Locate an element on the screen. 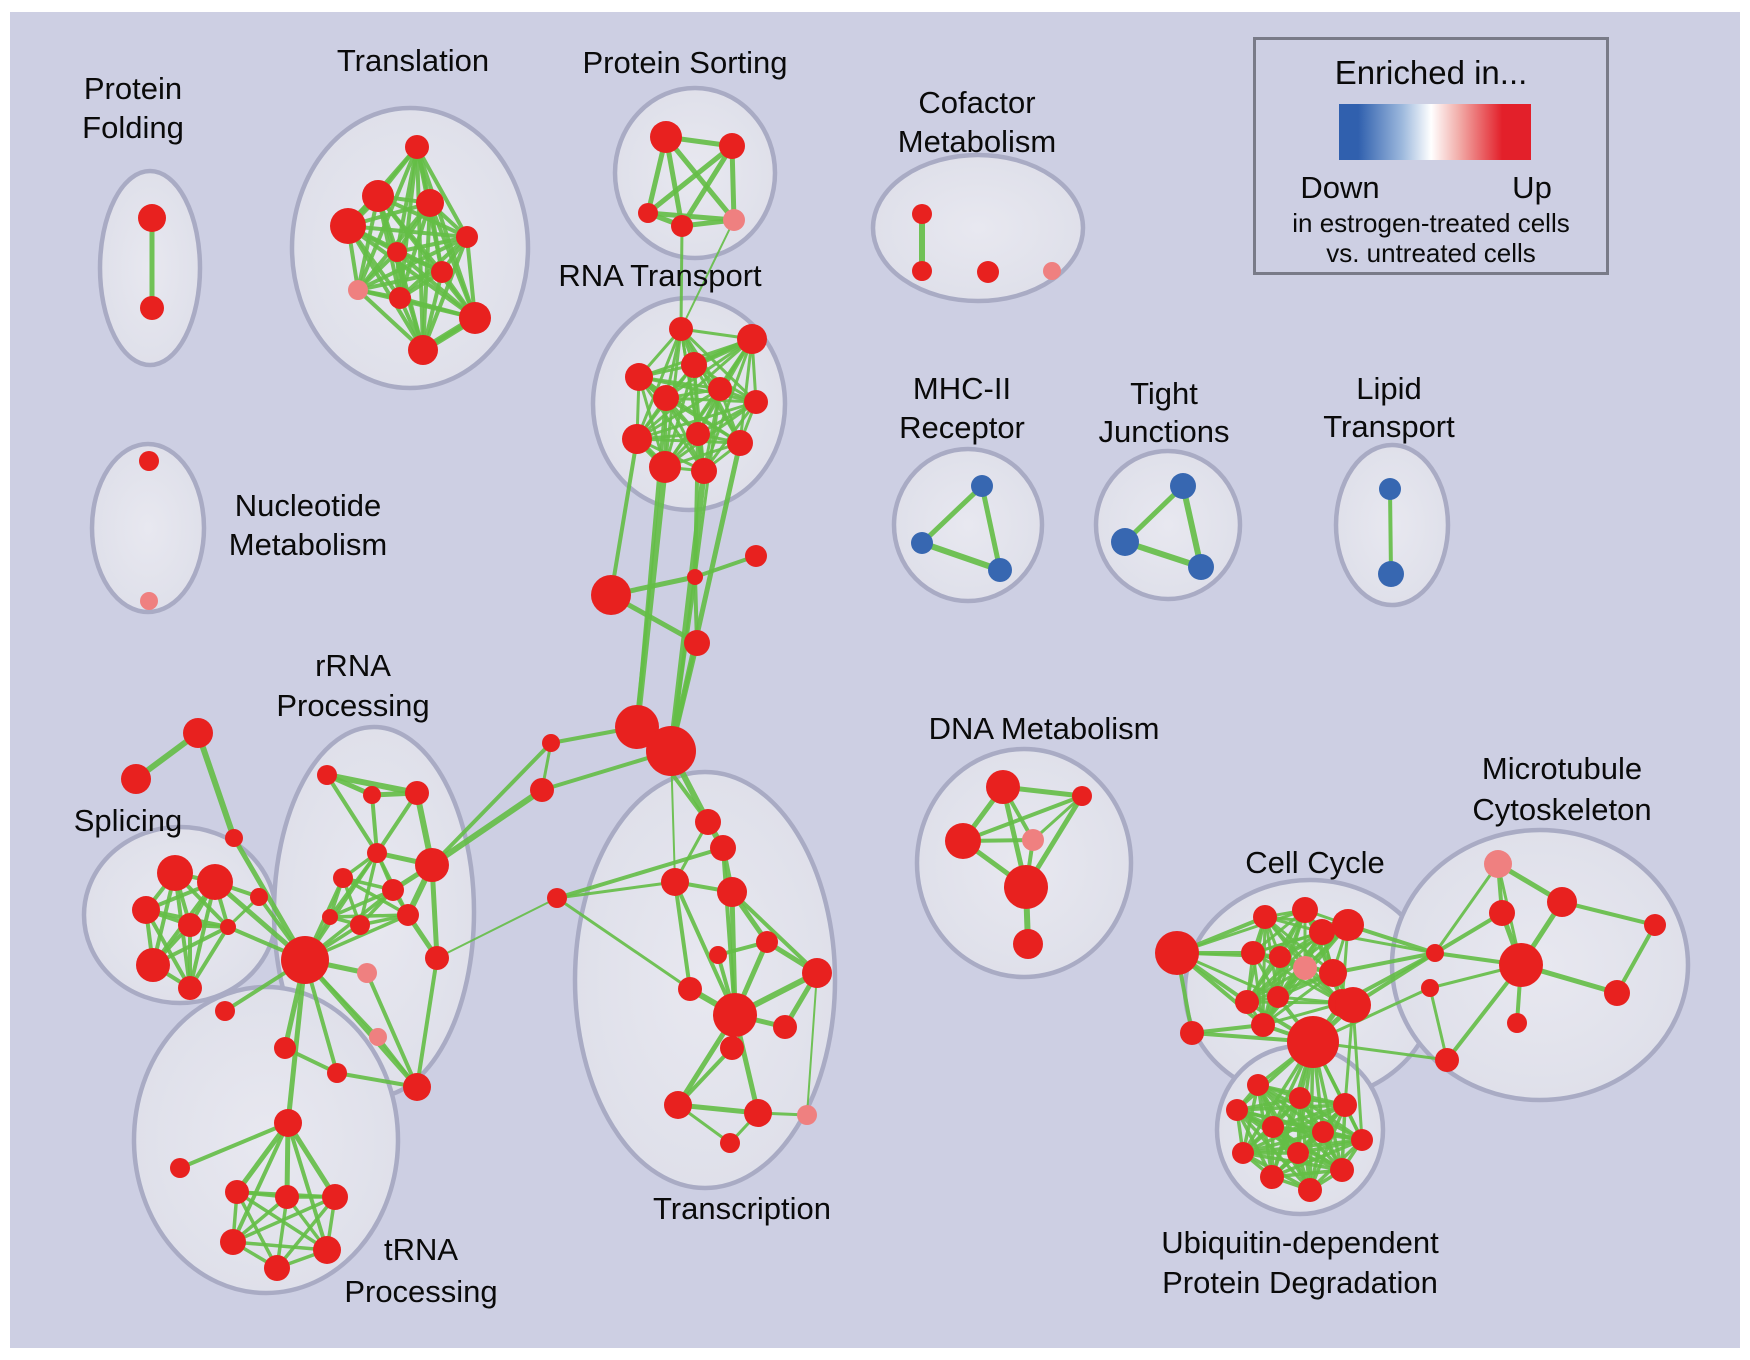 The image size is (1750, 1360). node-sp1 is located at coordinates (175, 873).